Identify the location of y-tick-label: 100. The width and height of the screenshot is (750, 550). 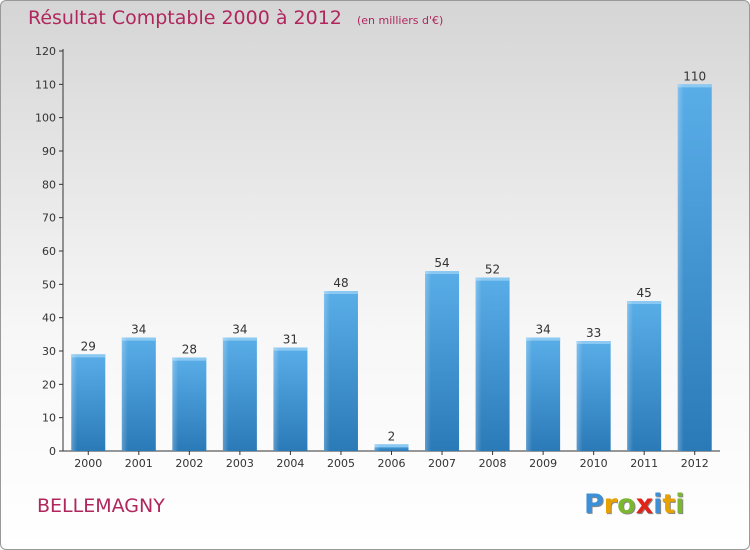
(45, 118).